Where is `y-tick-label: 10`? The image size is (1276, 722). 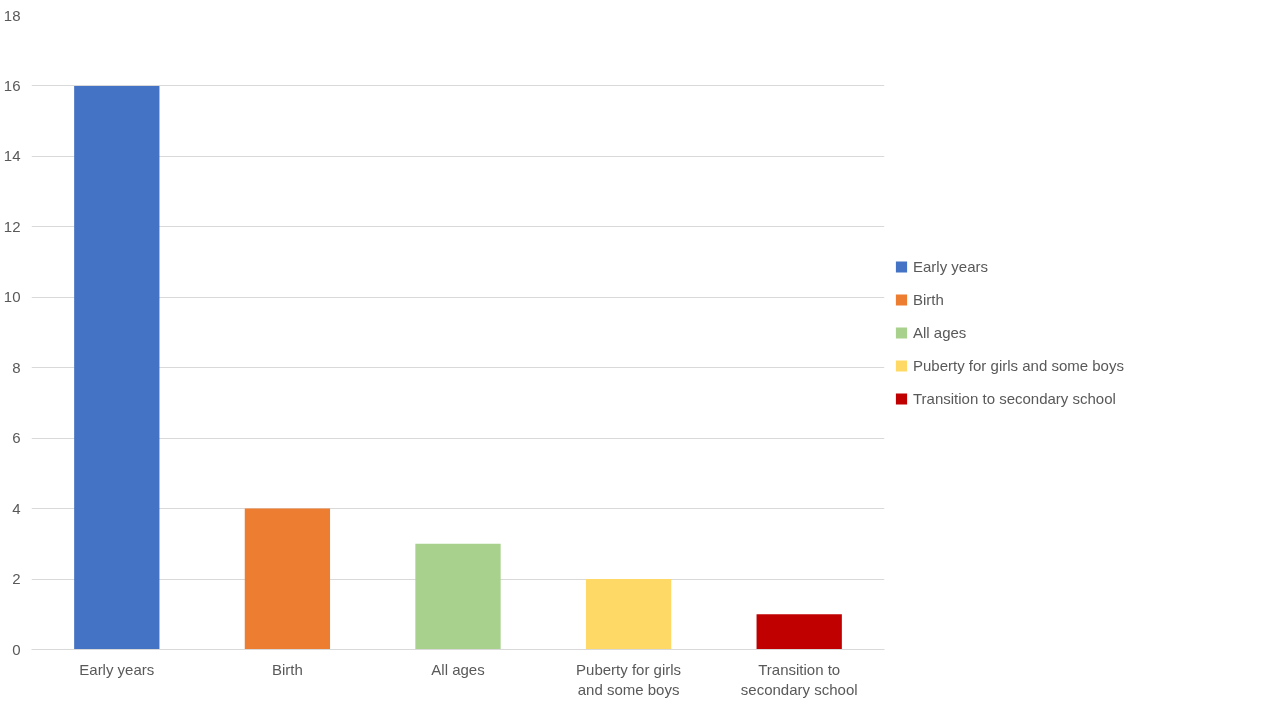
y-tick-label: 10 is located at coordinates (12, 297).